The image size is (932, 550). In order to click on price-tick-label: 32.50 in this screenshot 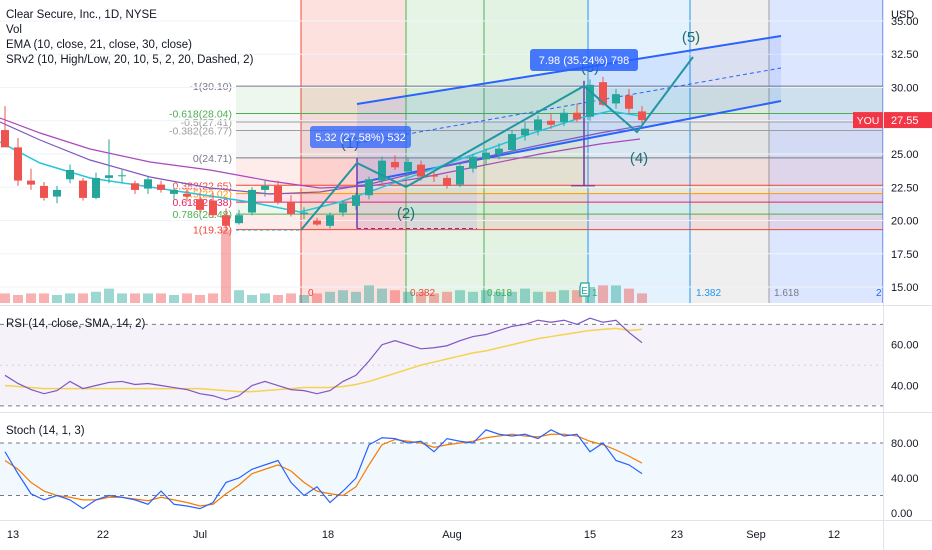, I will do `click(905, 55)`.